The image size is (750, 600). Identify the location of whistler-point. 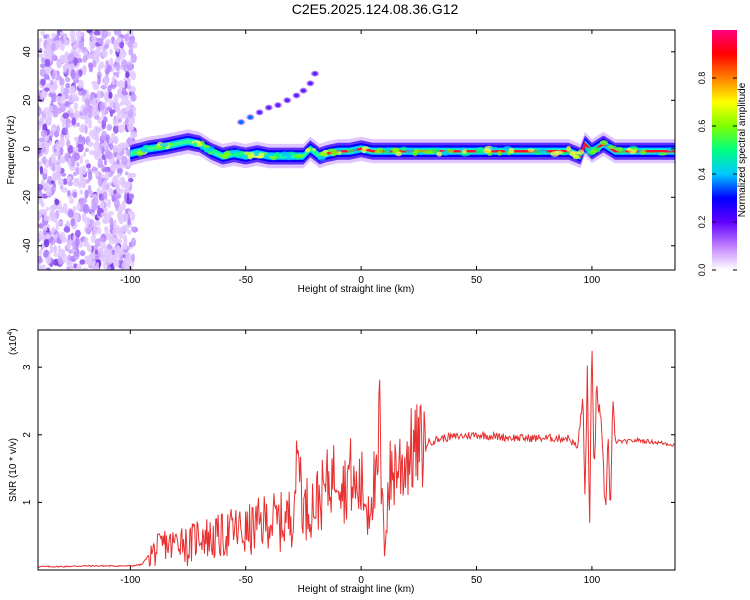
(303, 90).